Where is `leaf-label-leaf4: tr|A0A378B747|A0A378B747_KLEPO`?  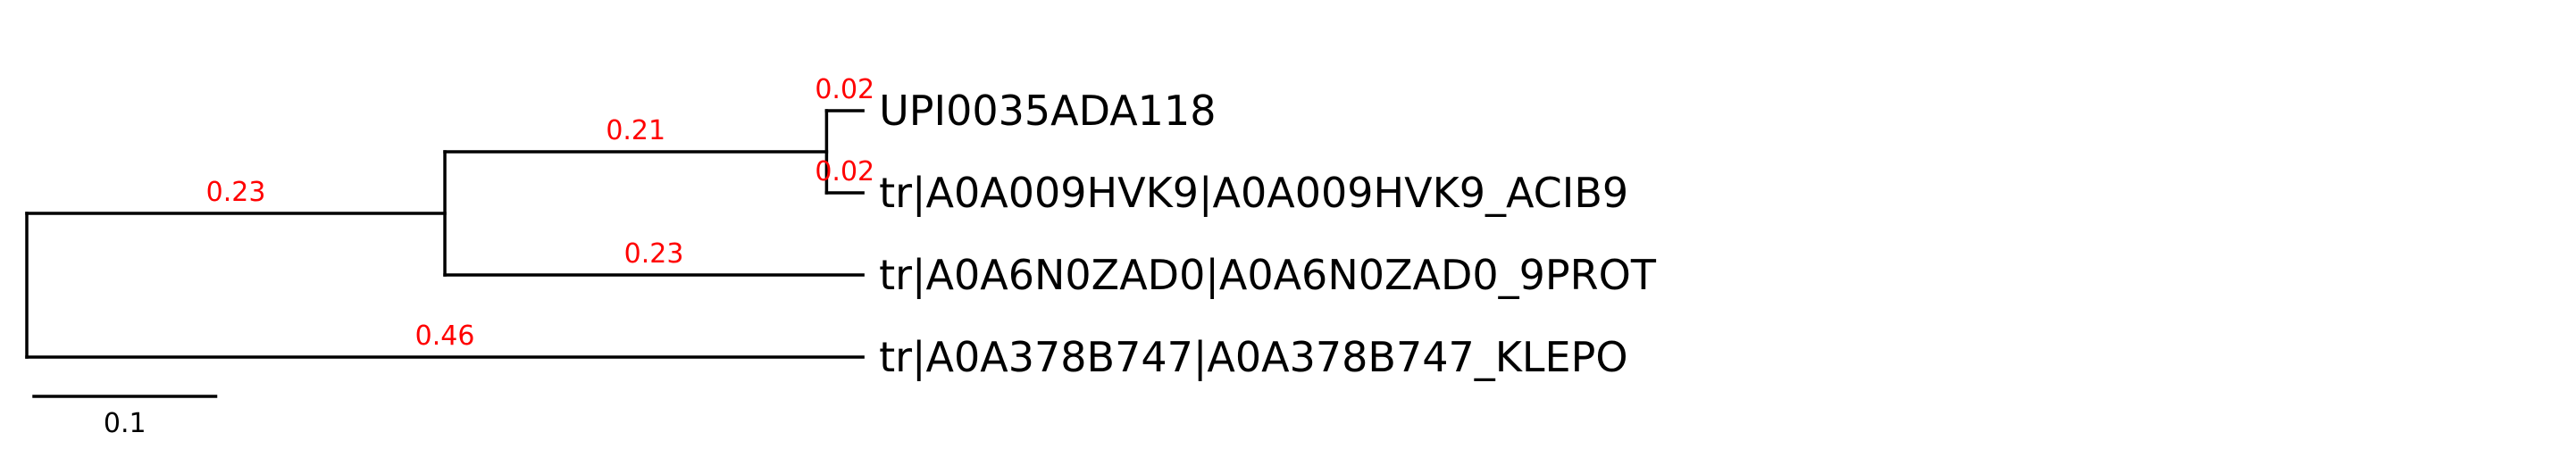 leaf-label-leaf4: tr|A0A378B747|A0A378B747_KLEPO is located at coordinates (1253, 357).